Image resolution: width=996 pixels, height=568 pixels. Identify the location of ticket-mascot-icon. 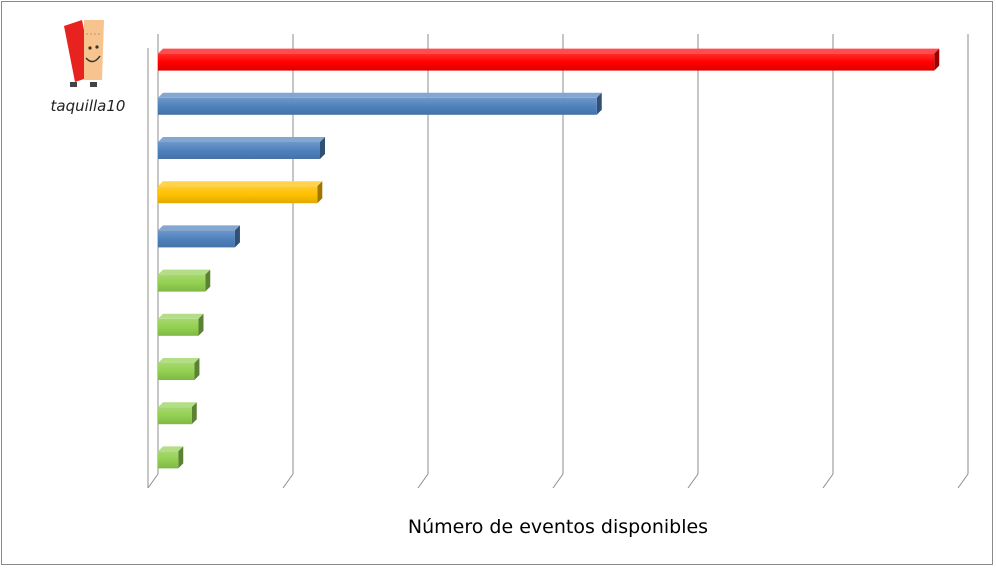
(84, 53).